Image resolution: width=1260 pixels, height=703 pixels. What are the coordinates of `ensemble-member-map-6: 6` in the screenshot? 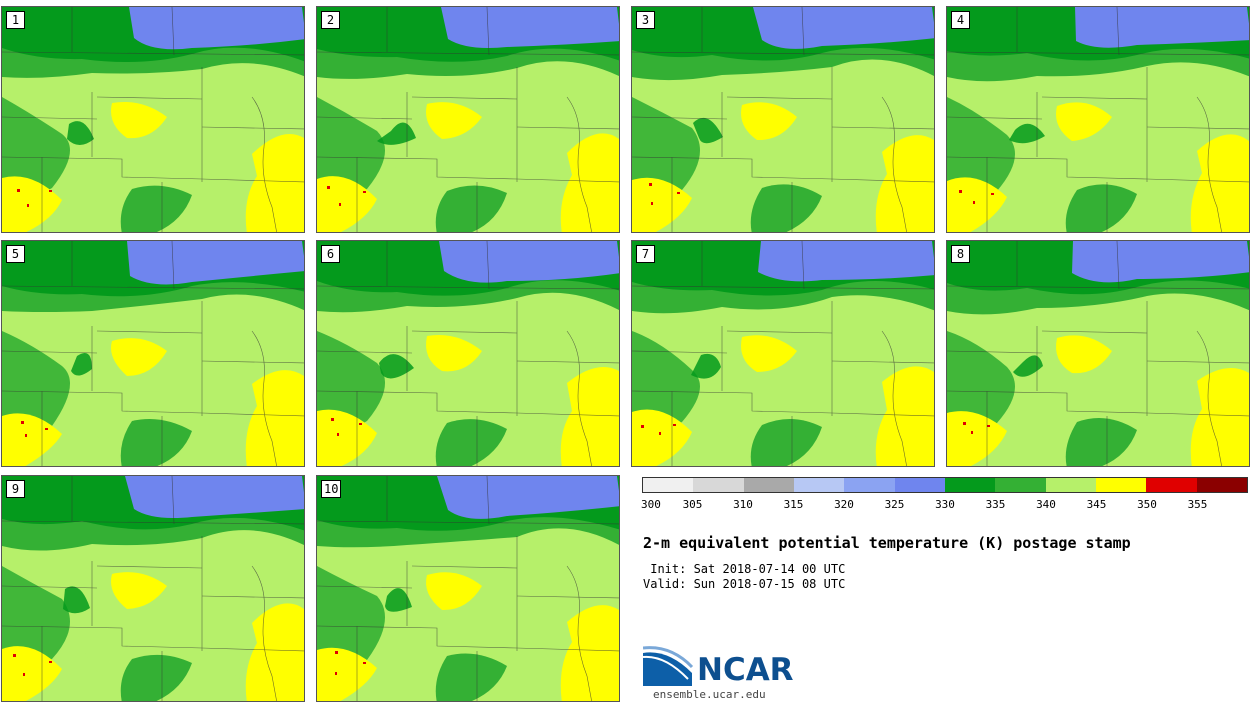 It's located at (468, 353).